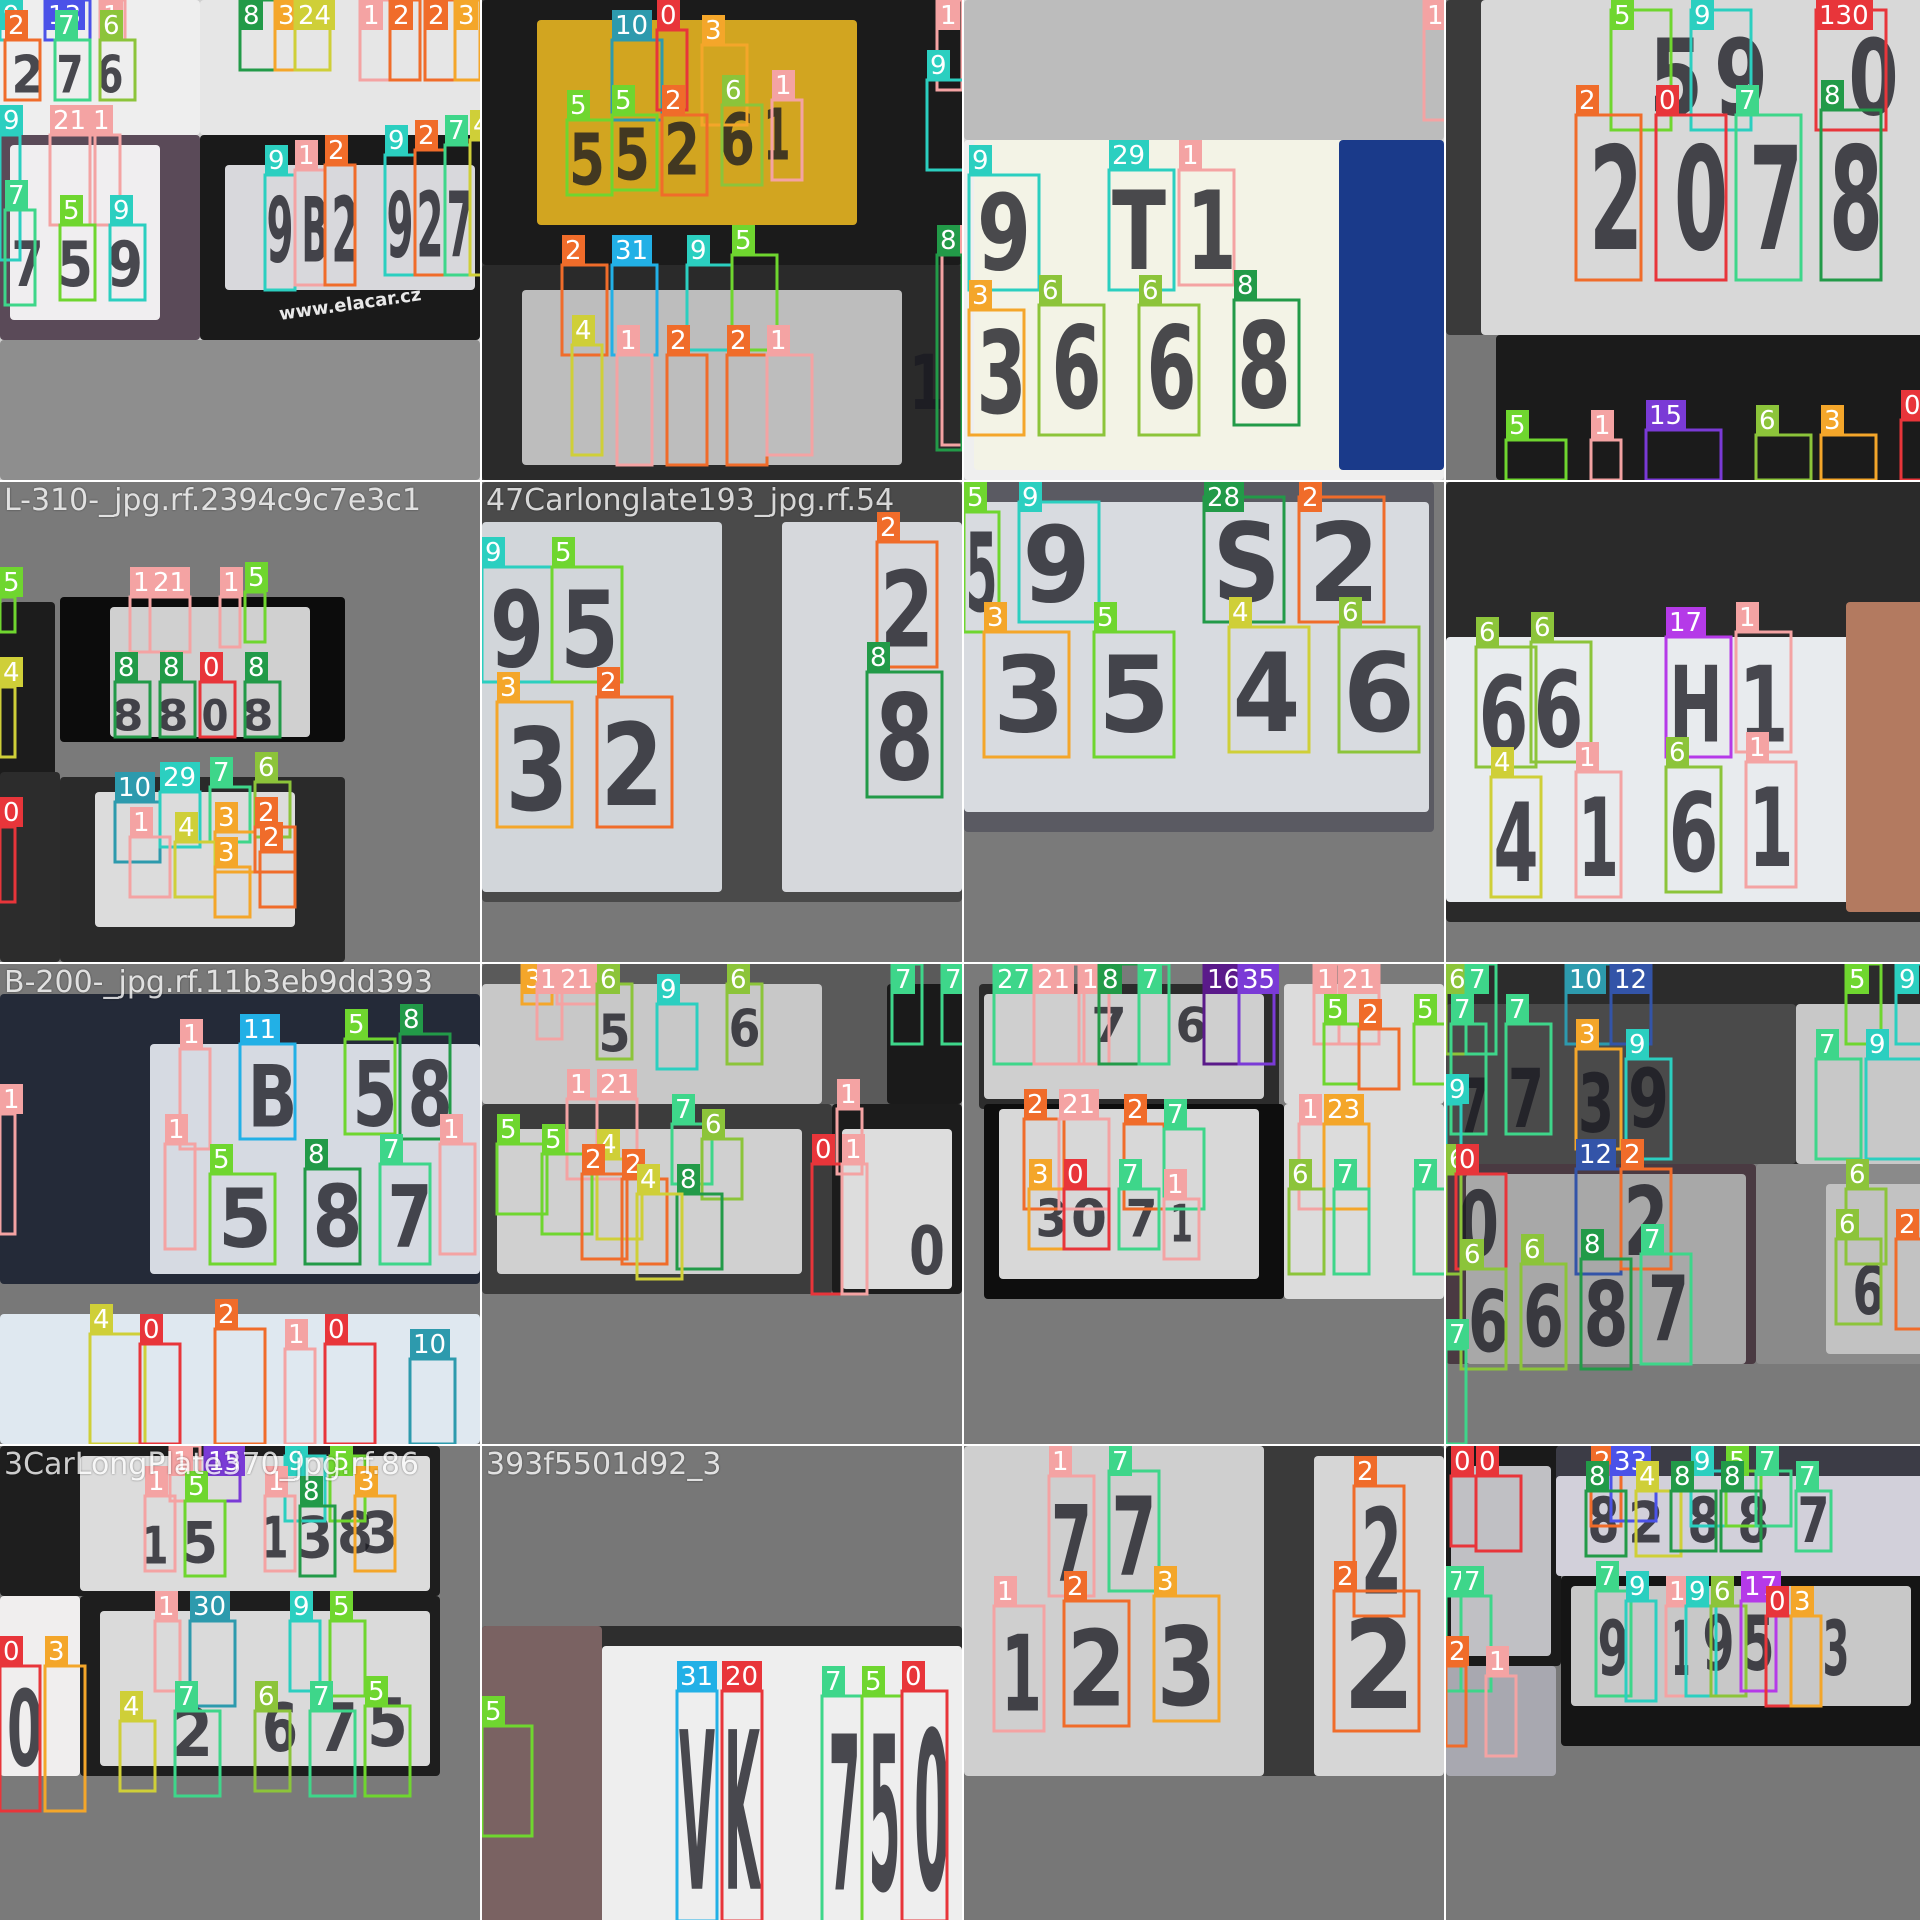 The width and height of the screenshot is (1920, 1920). I want to click on mosaic-tile: 5 9 0 2 0 7 8 5 9 130 2 0 7 8 5 1 15 6 3 0, so click(1683, 240).